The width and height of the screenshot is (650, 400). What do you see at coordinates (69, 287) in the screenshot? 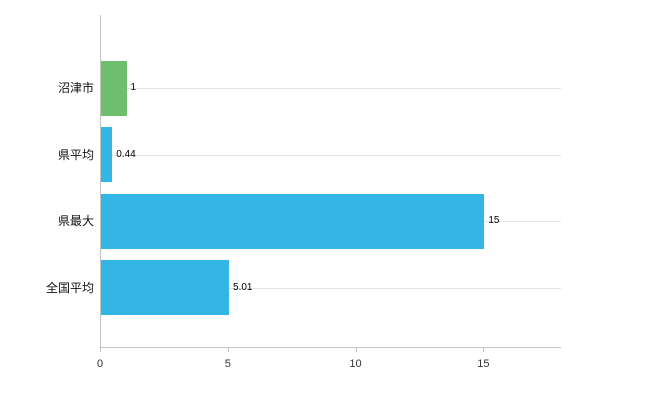
I see `category-label: 全国平均` at bounding box center [69, 287].